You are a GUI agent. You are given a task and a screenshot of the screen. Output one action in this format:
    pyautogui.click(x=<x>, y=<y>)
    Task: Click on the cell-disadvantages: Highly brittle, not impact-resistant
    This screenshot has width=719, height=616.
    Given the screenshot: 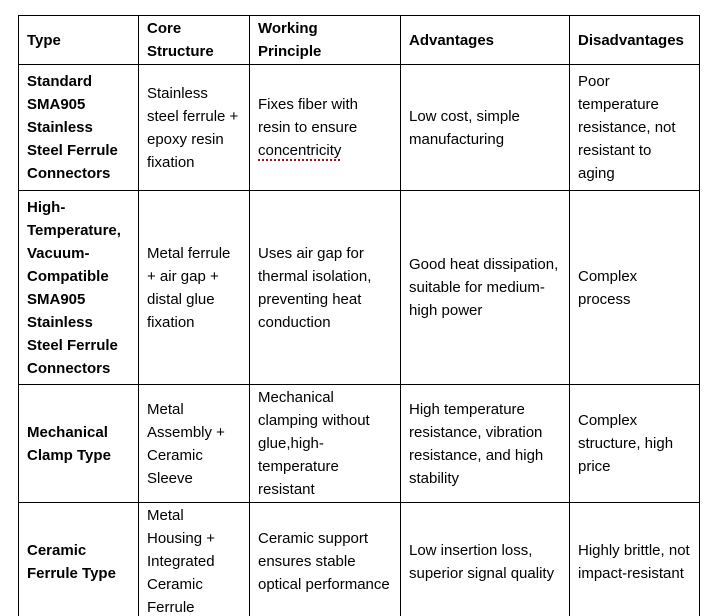 What is the action you would take?
    pyautogui.click(x=634, y=559)
    